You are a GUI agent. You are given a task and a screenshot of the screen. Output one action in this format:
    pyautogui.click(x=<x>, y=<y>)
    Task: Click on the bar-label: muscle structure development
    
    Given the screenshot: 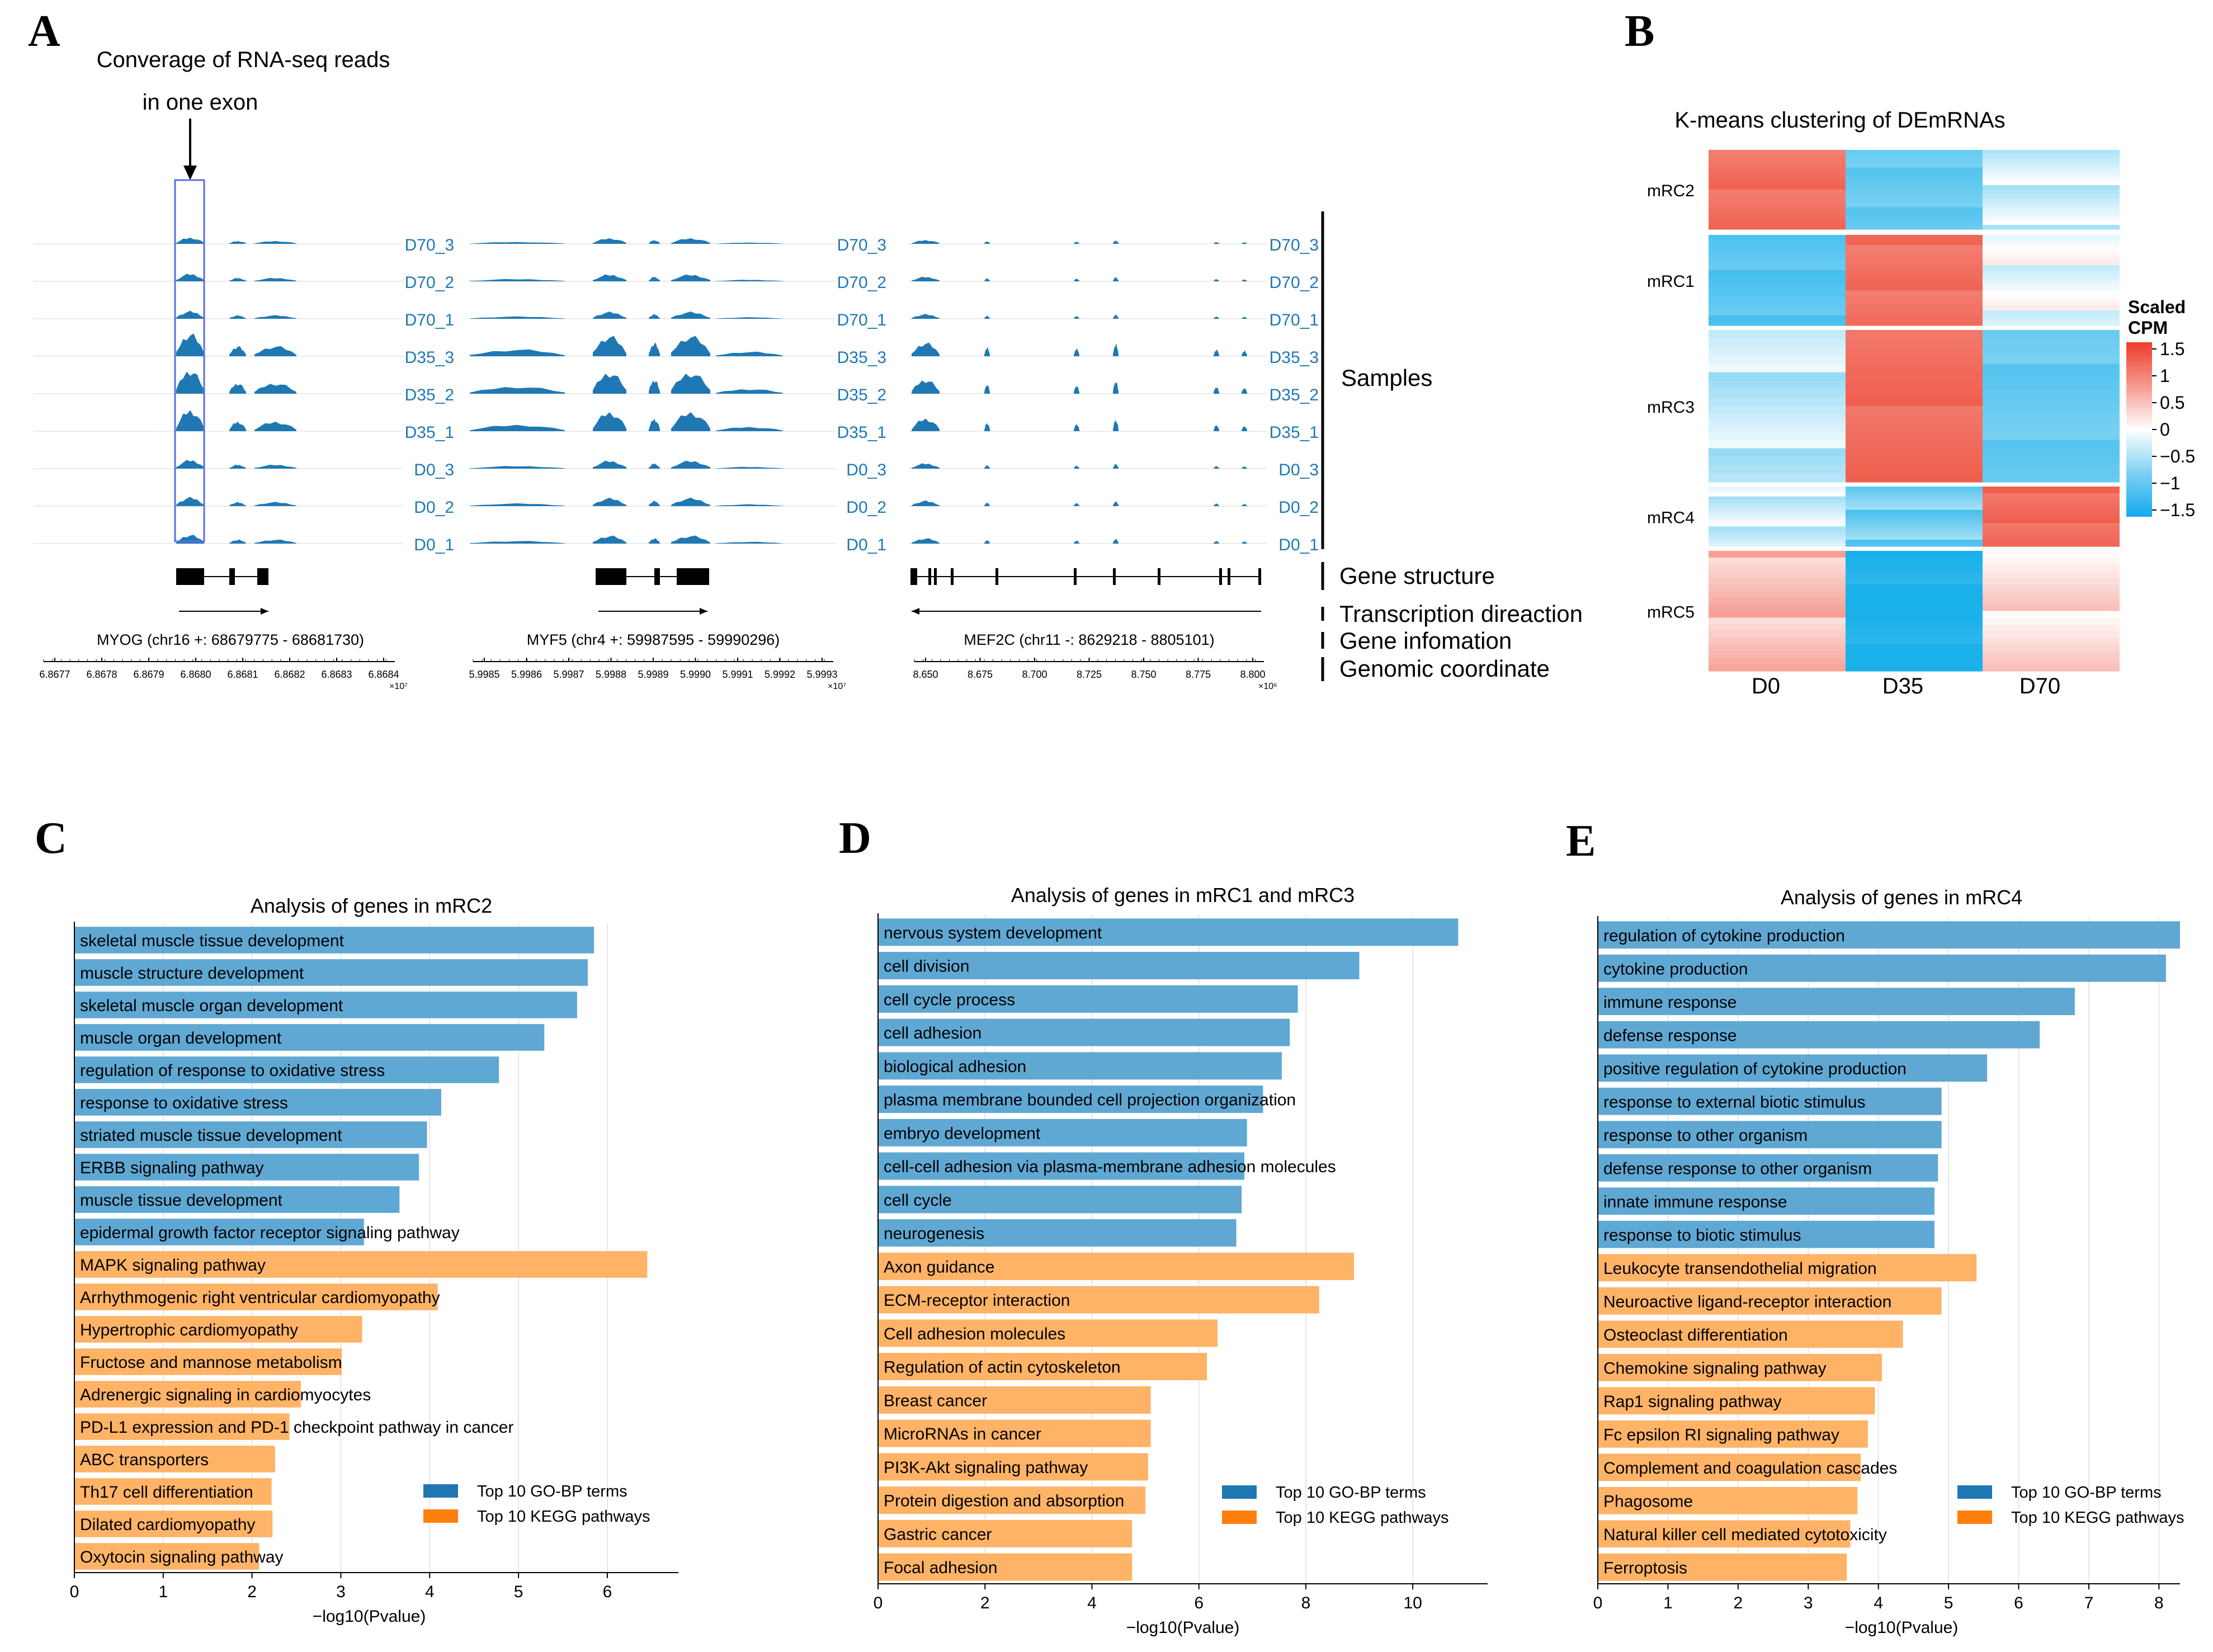 What is the action you would take?
    pyautogui.click(x=192, y=973)
    